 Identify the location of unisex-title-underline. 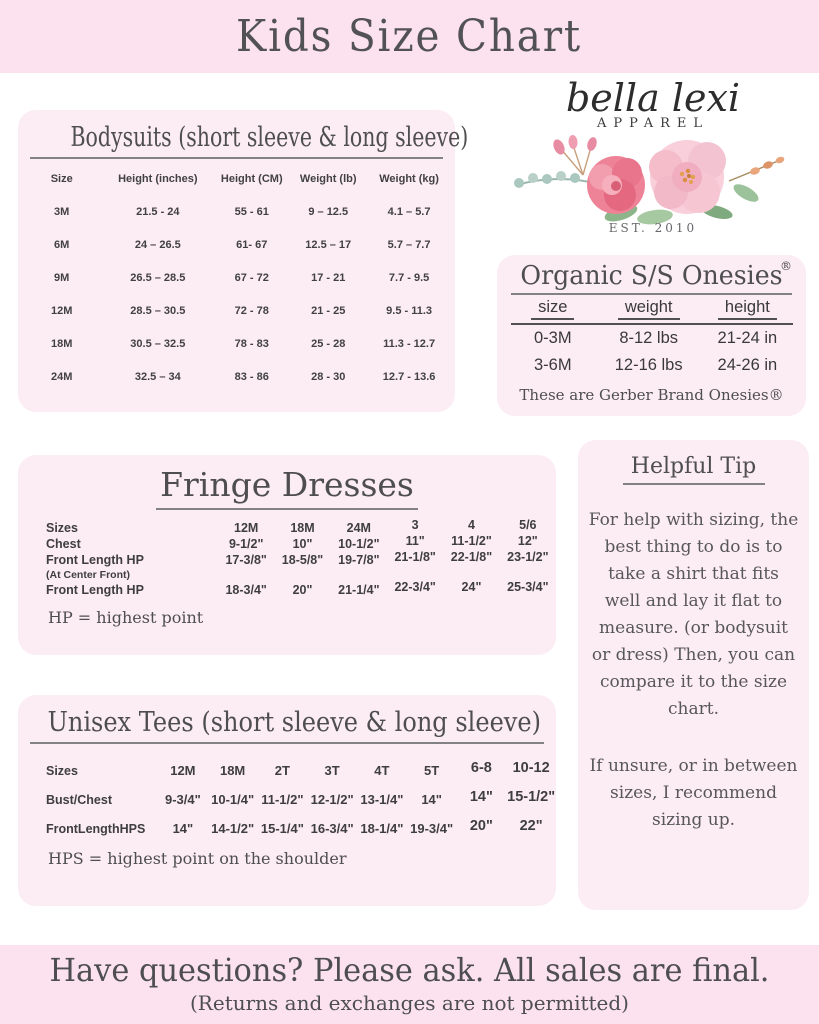
(287, 743).